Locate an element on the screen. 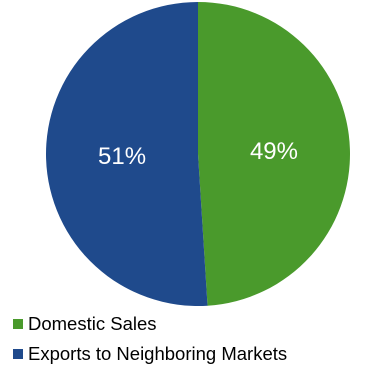 The height and width of the screenshot is (372, 368). legend-label-domestic-sales: Domestic Sales is located at coordinates (92, 323).